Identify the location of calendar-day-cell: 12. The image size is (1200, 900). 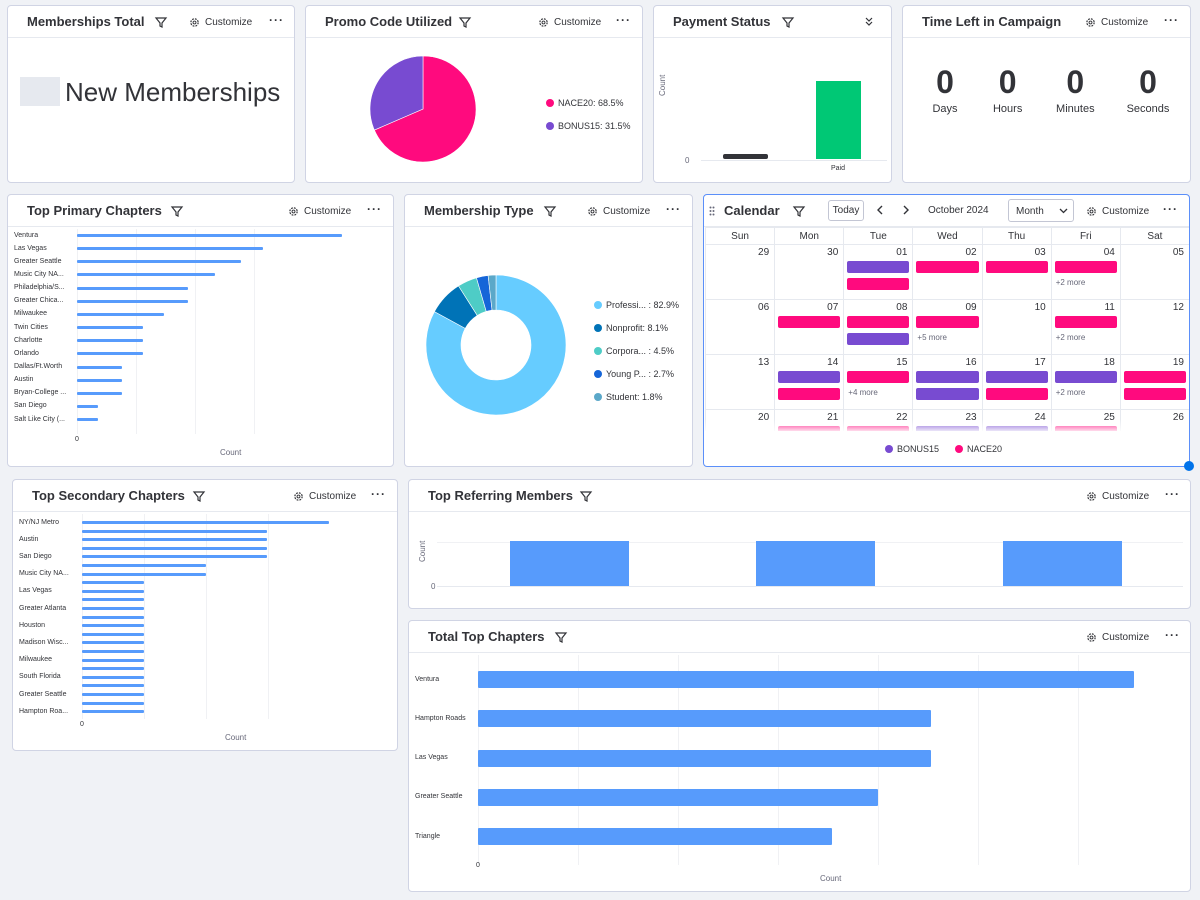
(1154, 327).